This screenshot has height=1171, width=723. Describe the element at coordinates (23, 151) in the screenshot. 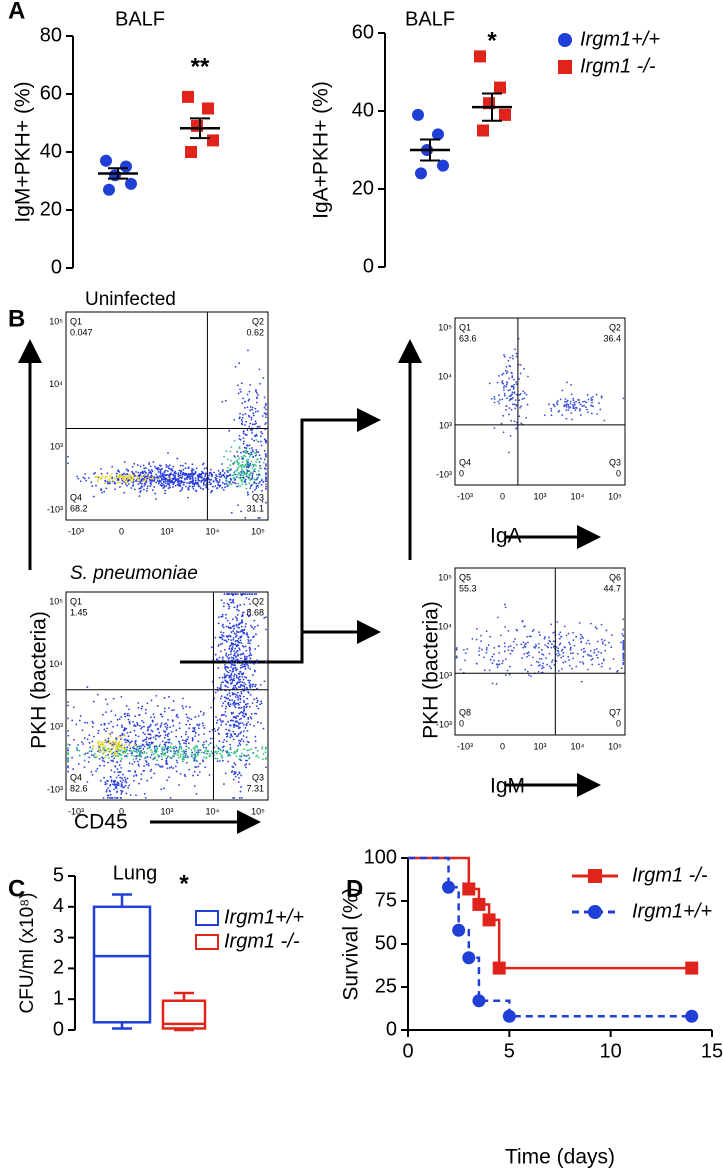

I see `y-axis-label: IgM+PKH+ (%)` at that location.